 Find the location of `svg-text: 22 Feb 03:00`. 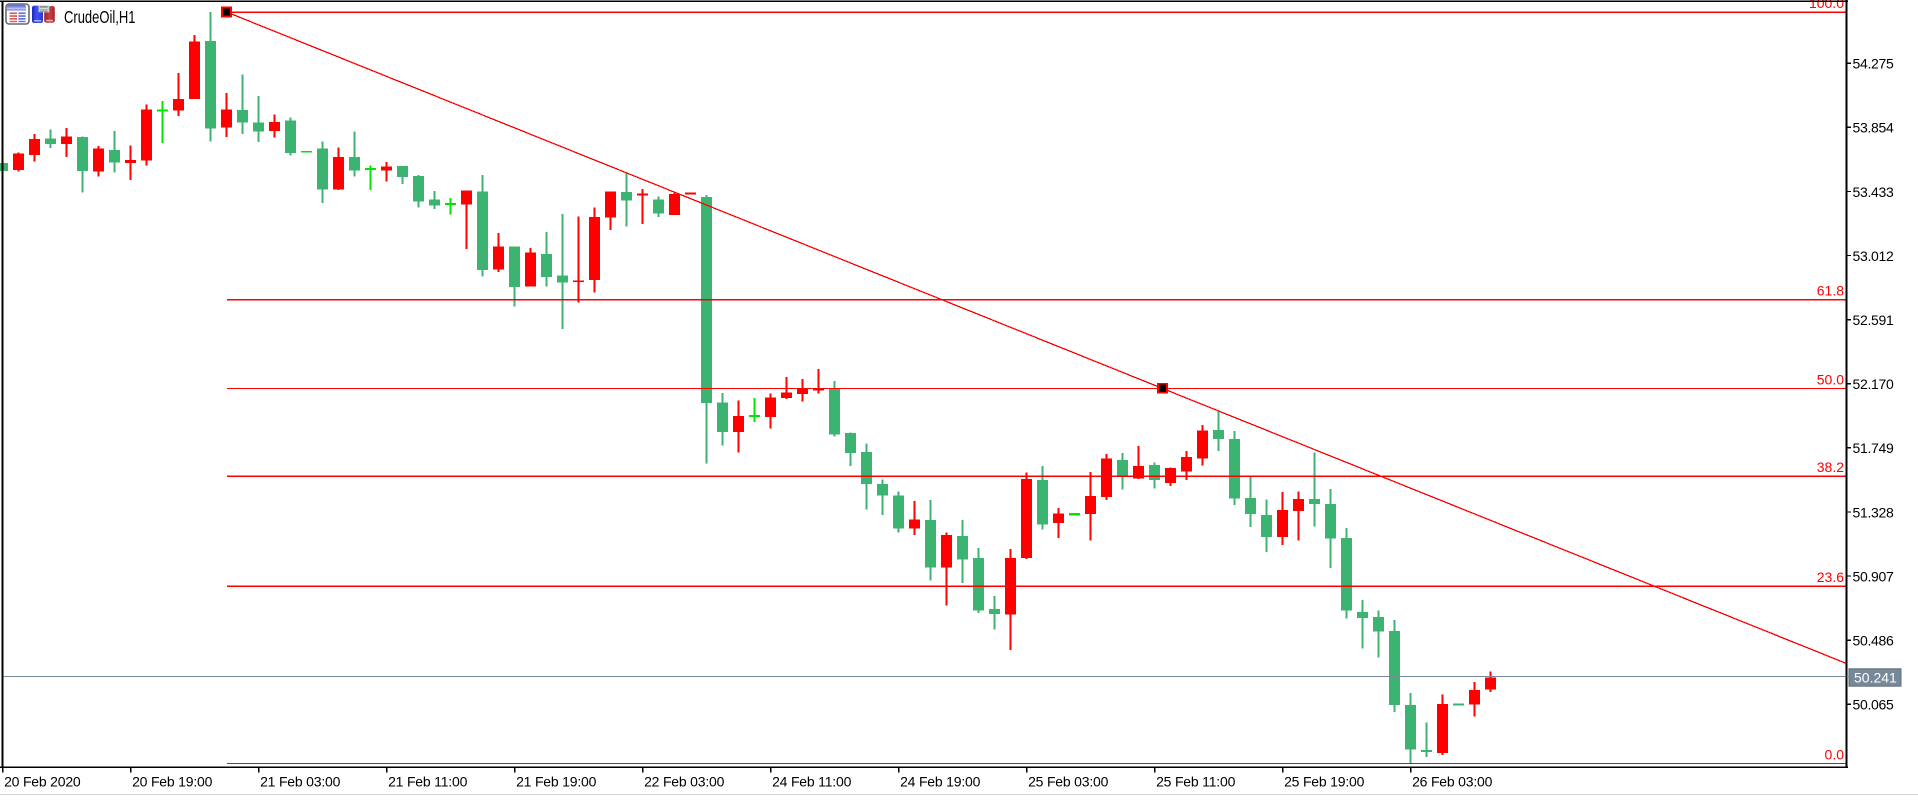

svg-text: 22 Feb 03:00 is located at coordinates (684, 782).